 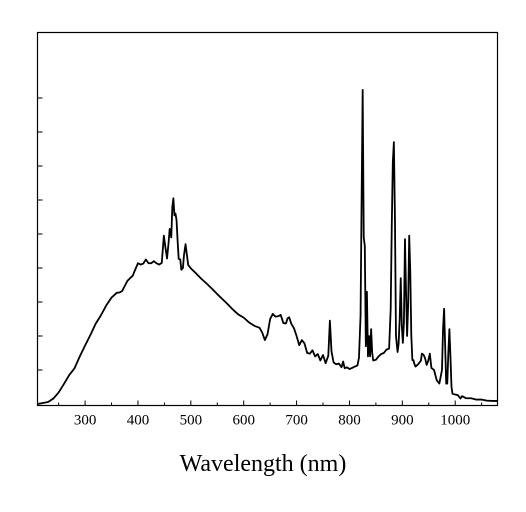 I want to click on x-axis-title: Wavelength (nm), so click(x=263, y=464).